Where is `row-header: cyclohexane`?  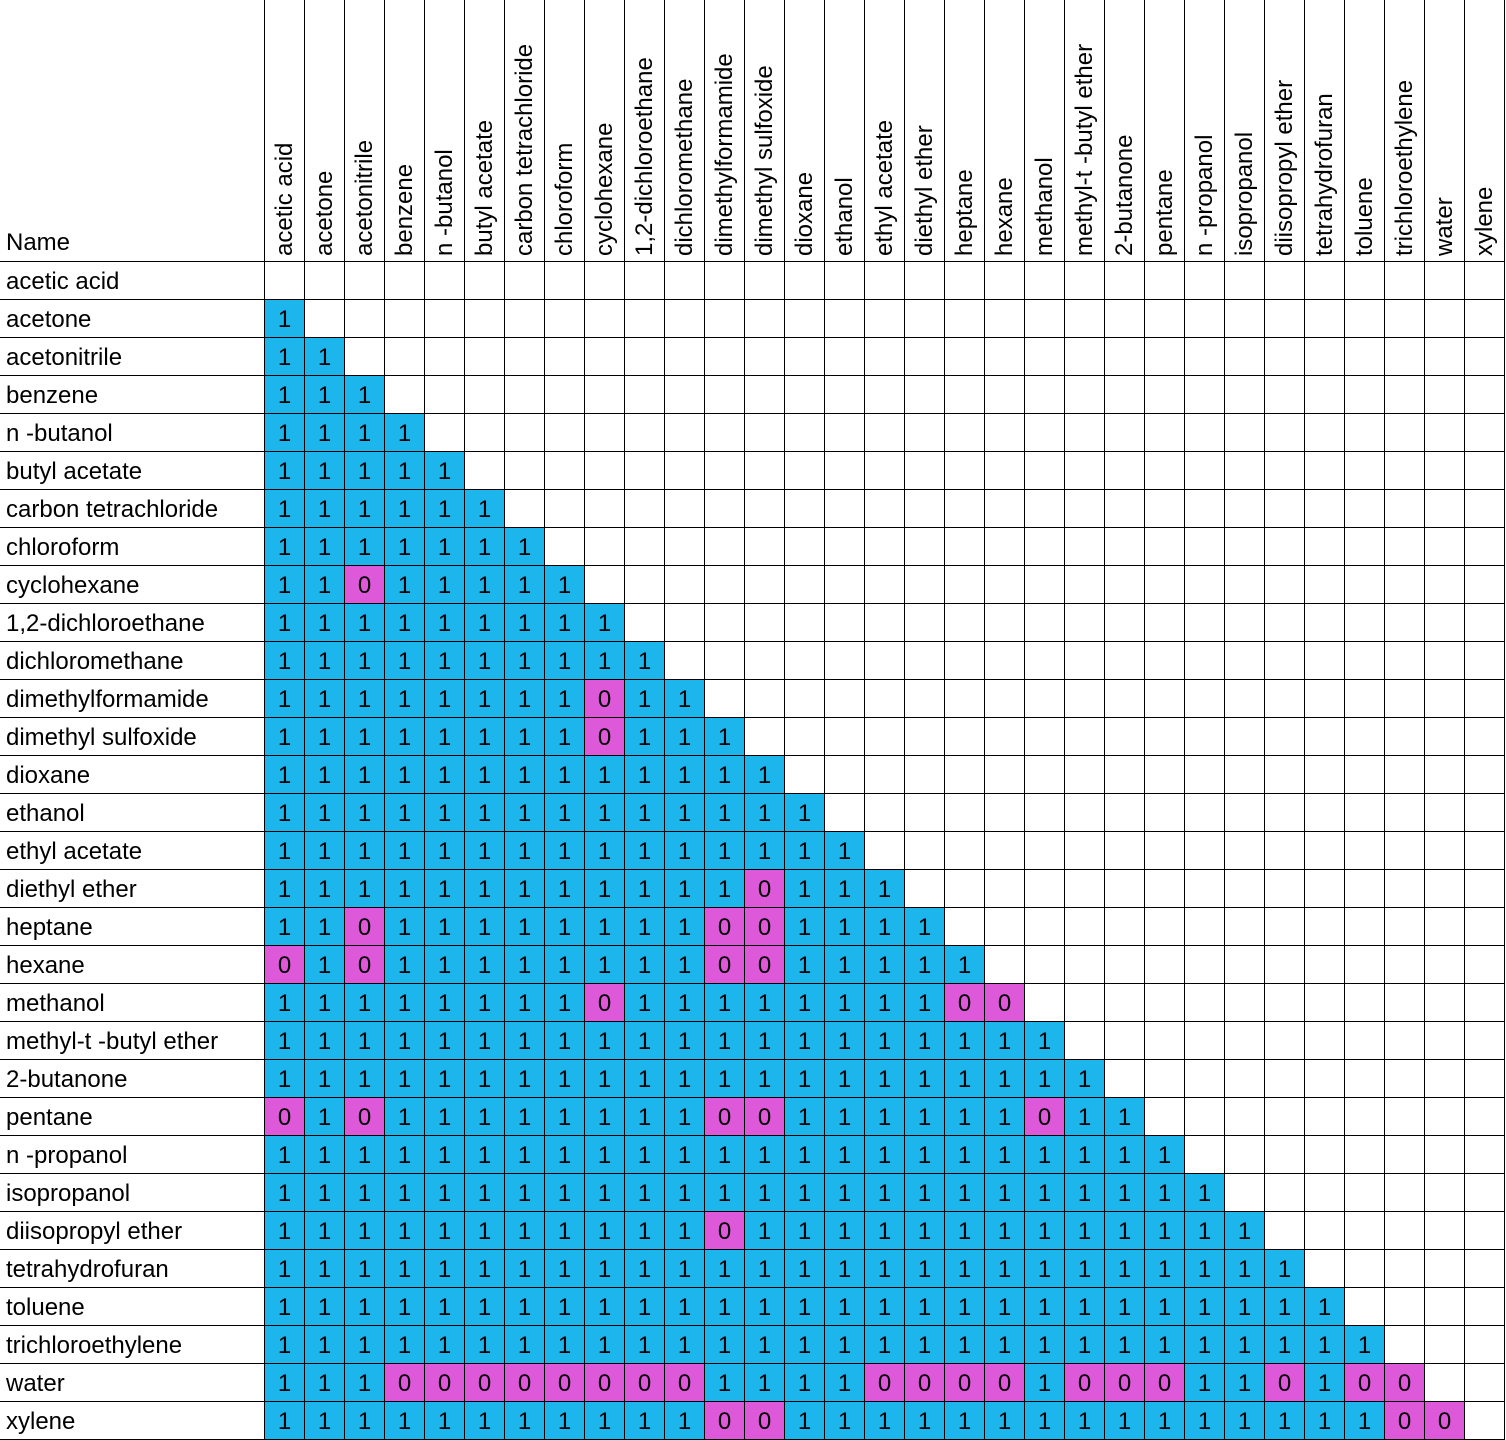 row-header: cyclohexane is located at coordinates (132, 585).